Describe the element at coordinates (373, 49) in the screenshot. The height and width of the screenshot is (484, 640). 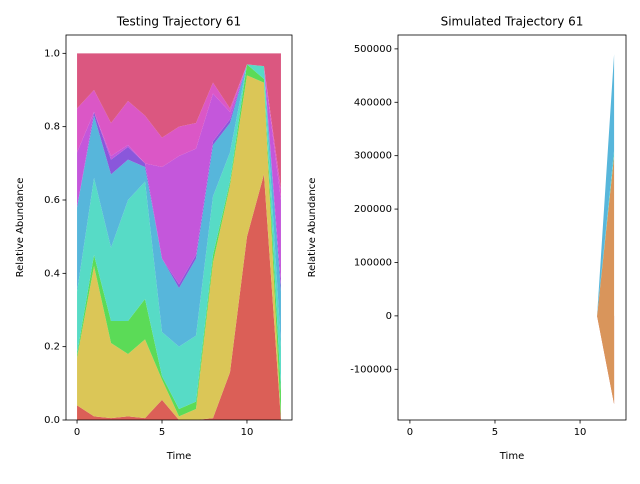
I see `y-tick-label: 500000` at that location.